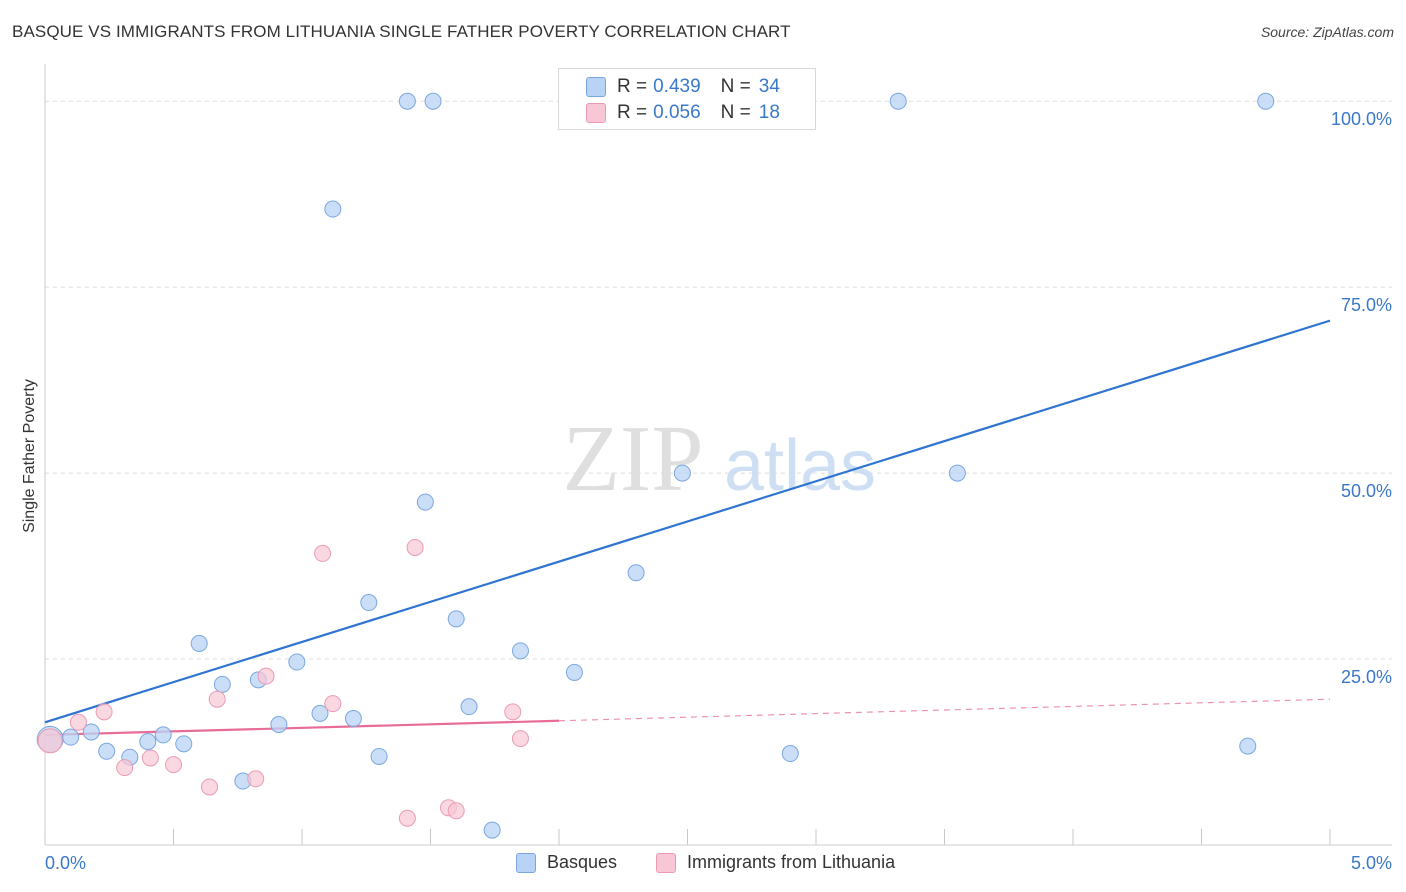 The image size is (1406, 892). What do you see at coordinates (944, 710) in the screenshot?
I see `trend-line-lithuania-extension` at bounding box center [944, 710].